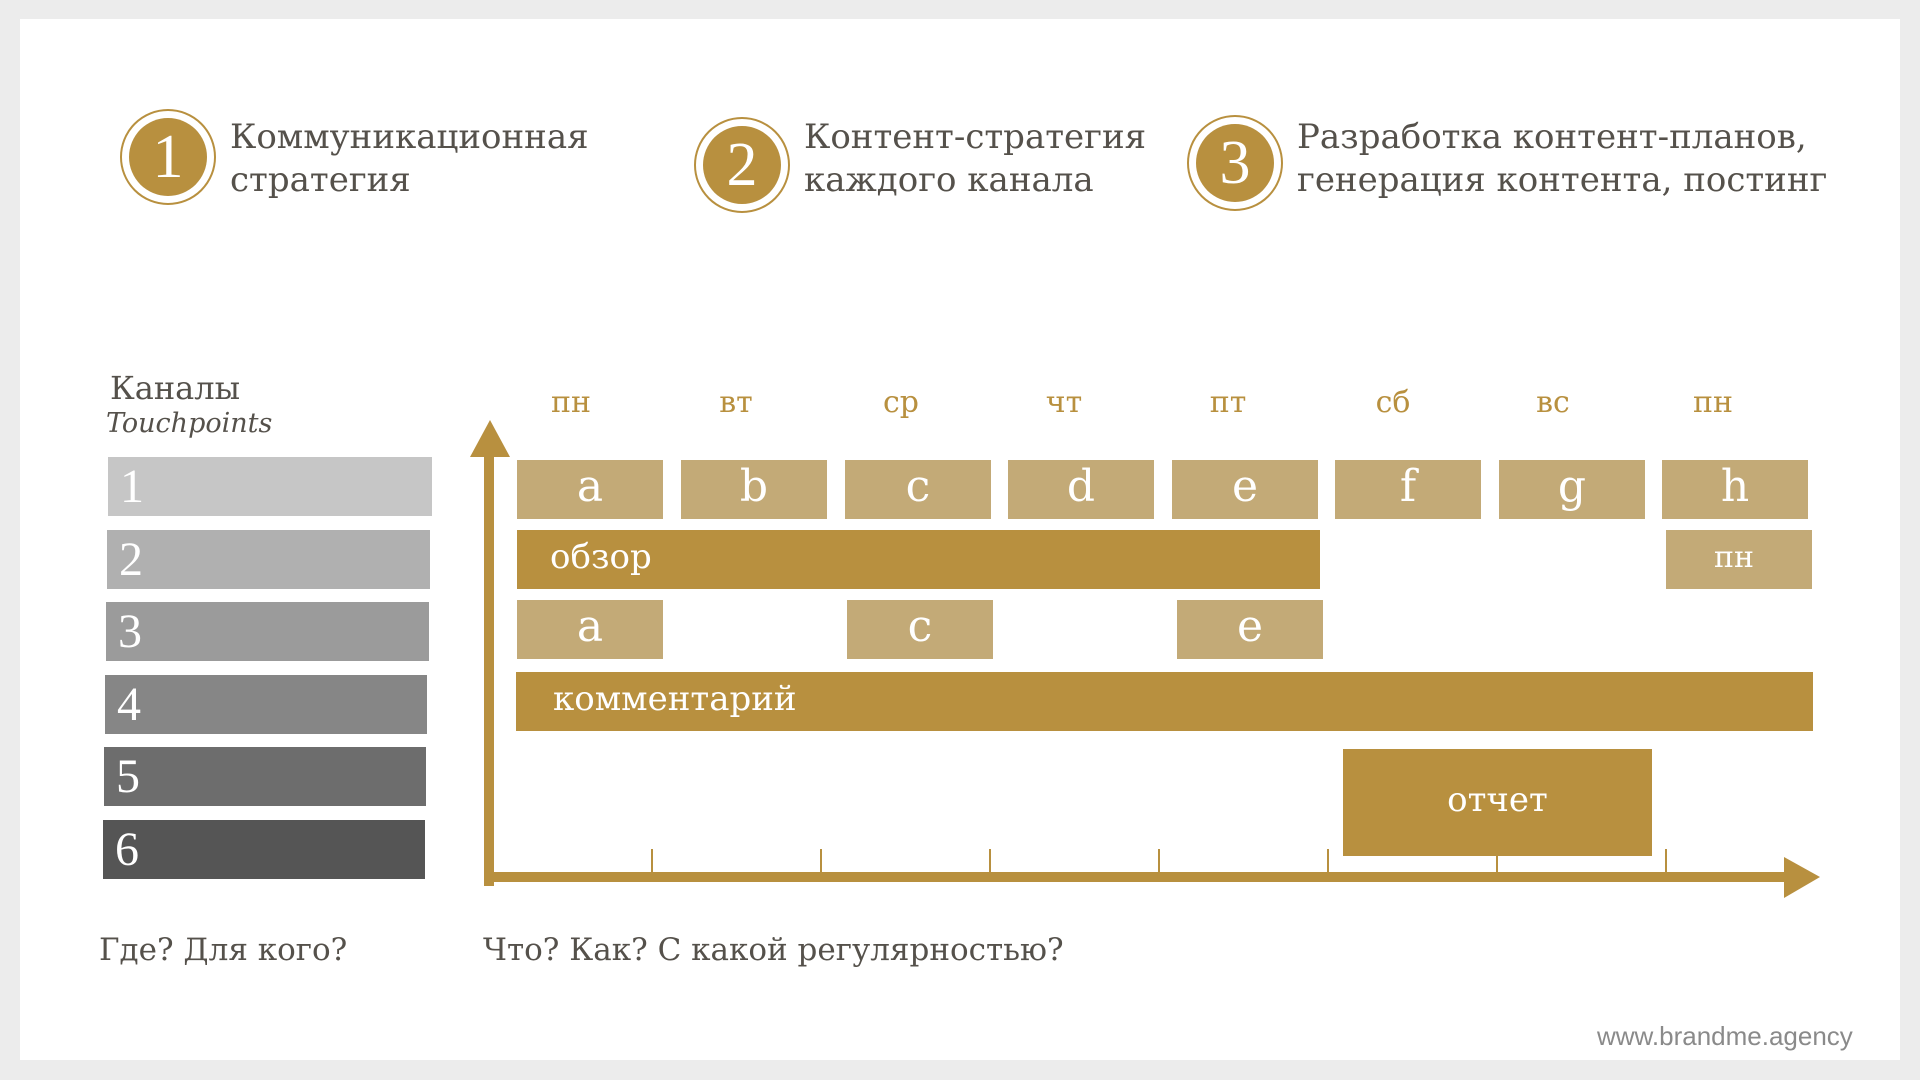  I want to click on channel-bar-5: 5, so click(265, 776).